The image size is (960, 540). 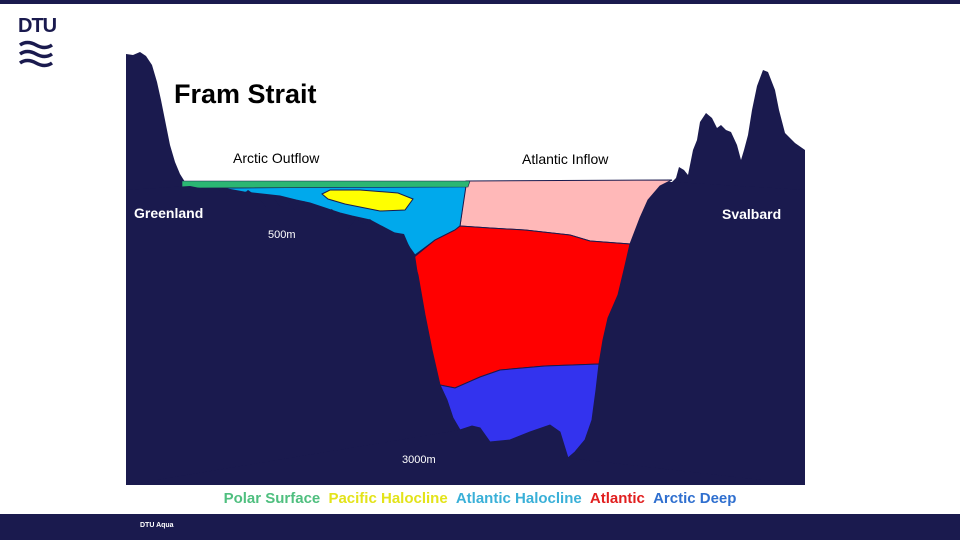 What do you see at coordinates (245, 94) in the screenshot?
I see `diagram-title: Fram Strait` at bounding box center [245, 94].